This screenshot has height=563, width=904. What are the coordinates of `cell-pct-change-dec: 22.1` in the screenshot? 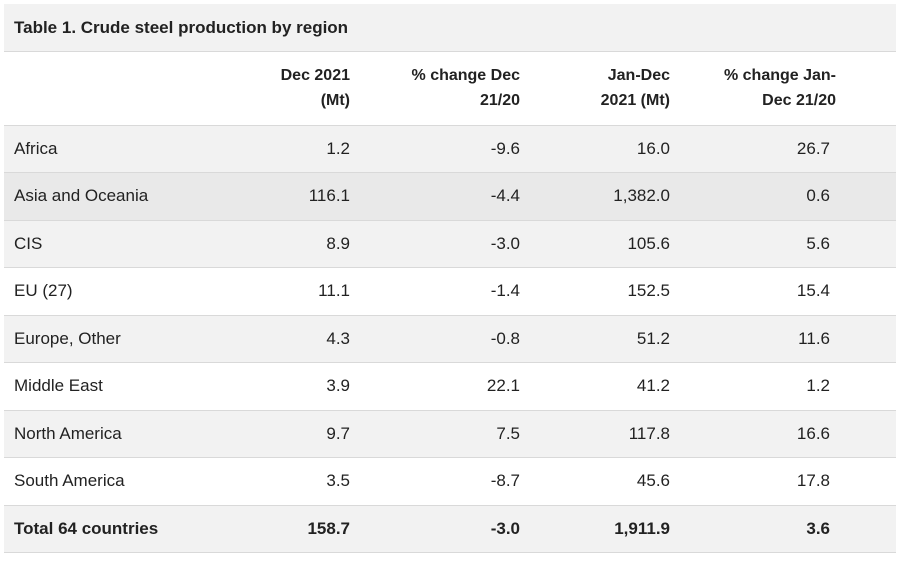 It's located at (503, 386).